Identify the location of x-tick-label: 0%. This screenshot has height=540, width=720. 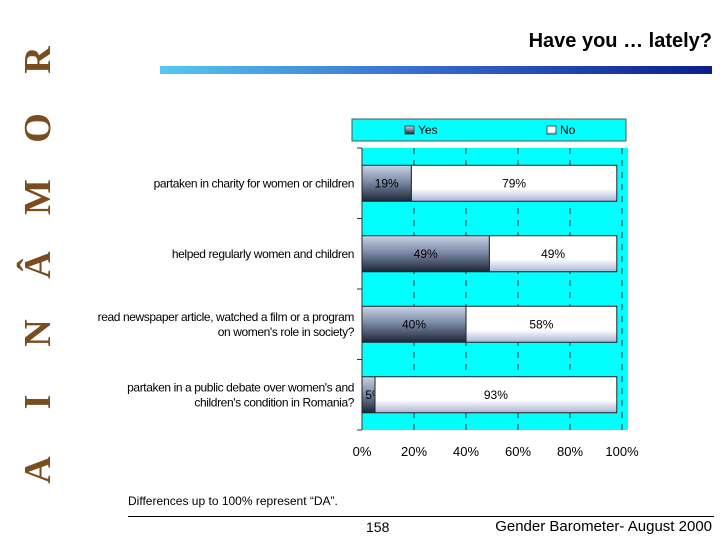
(362, 451).